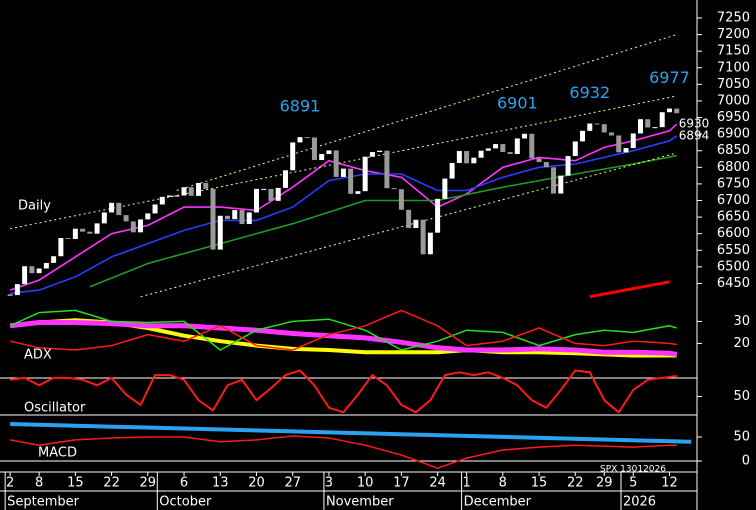  What do you see at coordinates (437, 483) in the screenshot?
I see `x-tick-label: 24` at bounding box center [437, 483].